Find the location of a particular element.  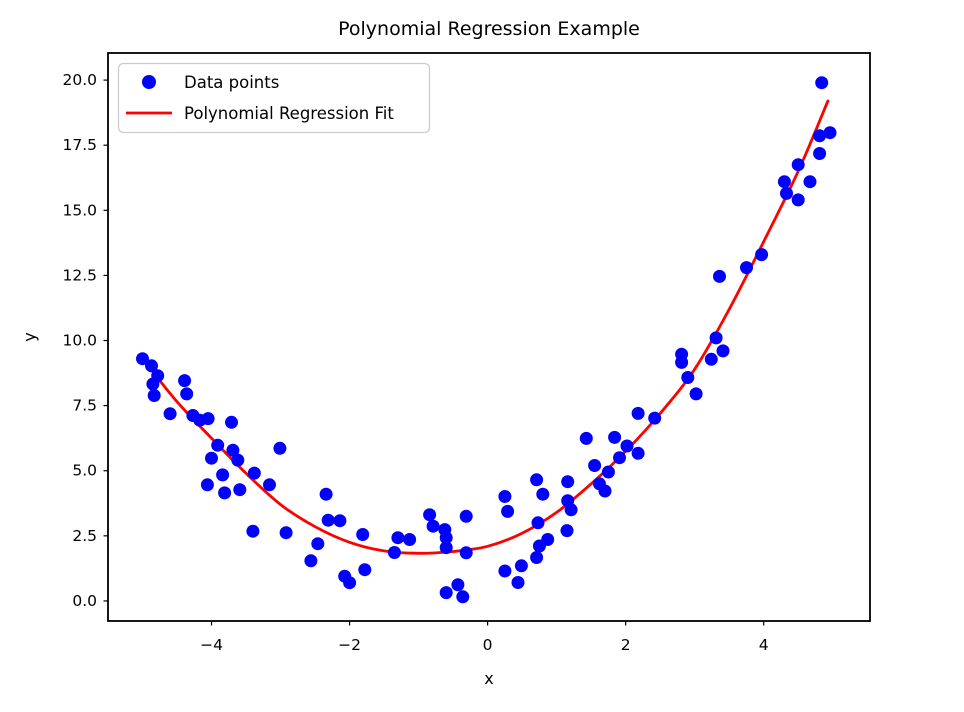

y-tick-label: 2.5 is located at coordinates (84, 536).